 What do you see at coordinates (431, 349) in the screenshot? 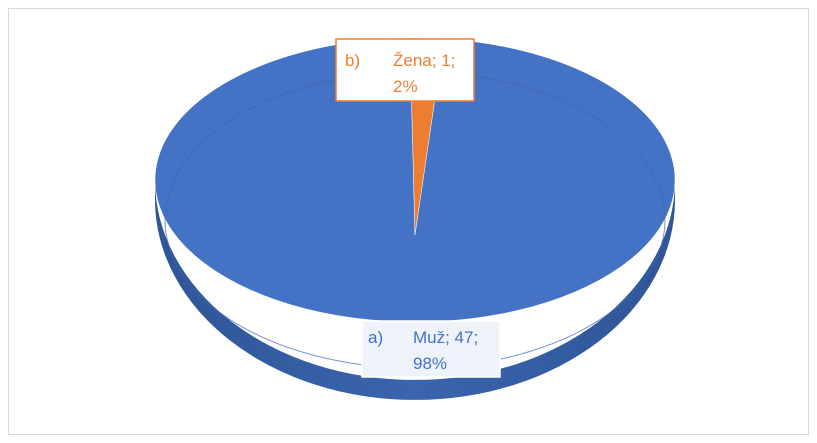
I see `data-label-a: a) Muž; 47; 98%` at bounding box center [431, 349].